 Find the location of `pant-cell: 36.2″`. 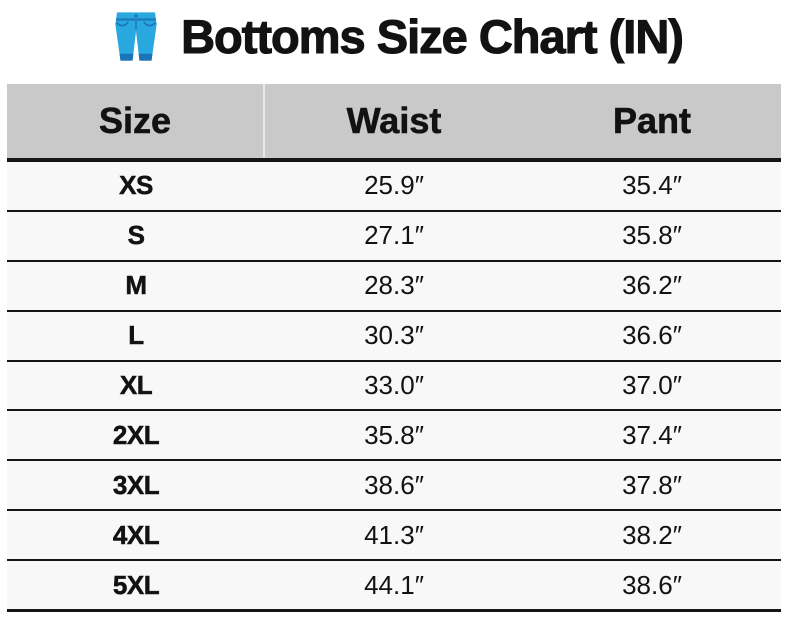

pant-cell: 36.2″ is located at coordinates (652, 285).